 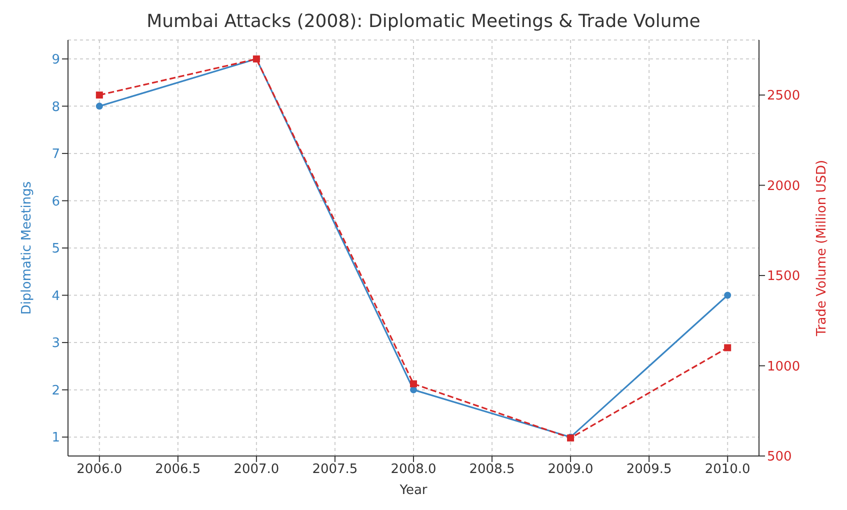 What do you see at coordinates (649, 470) in the screenshot?
I see `x-tick-label: 2009.5` at bounding box center [649, 470].